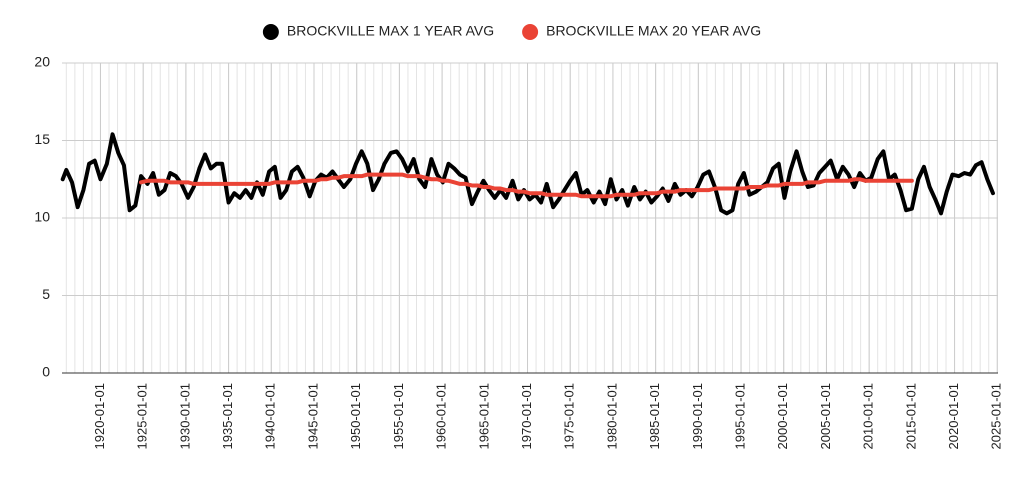 The width and height of the screenshot is (1024, 486). What do you see at coordinates (483, 416) in the screenshot?
I see `x-tick-label: 1965-01-01` at bounding box center [483, 416].